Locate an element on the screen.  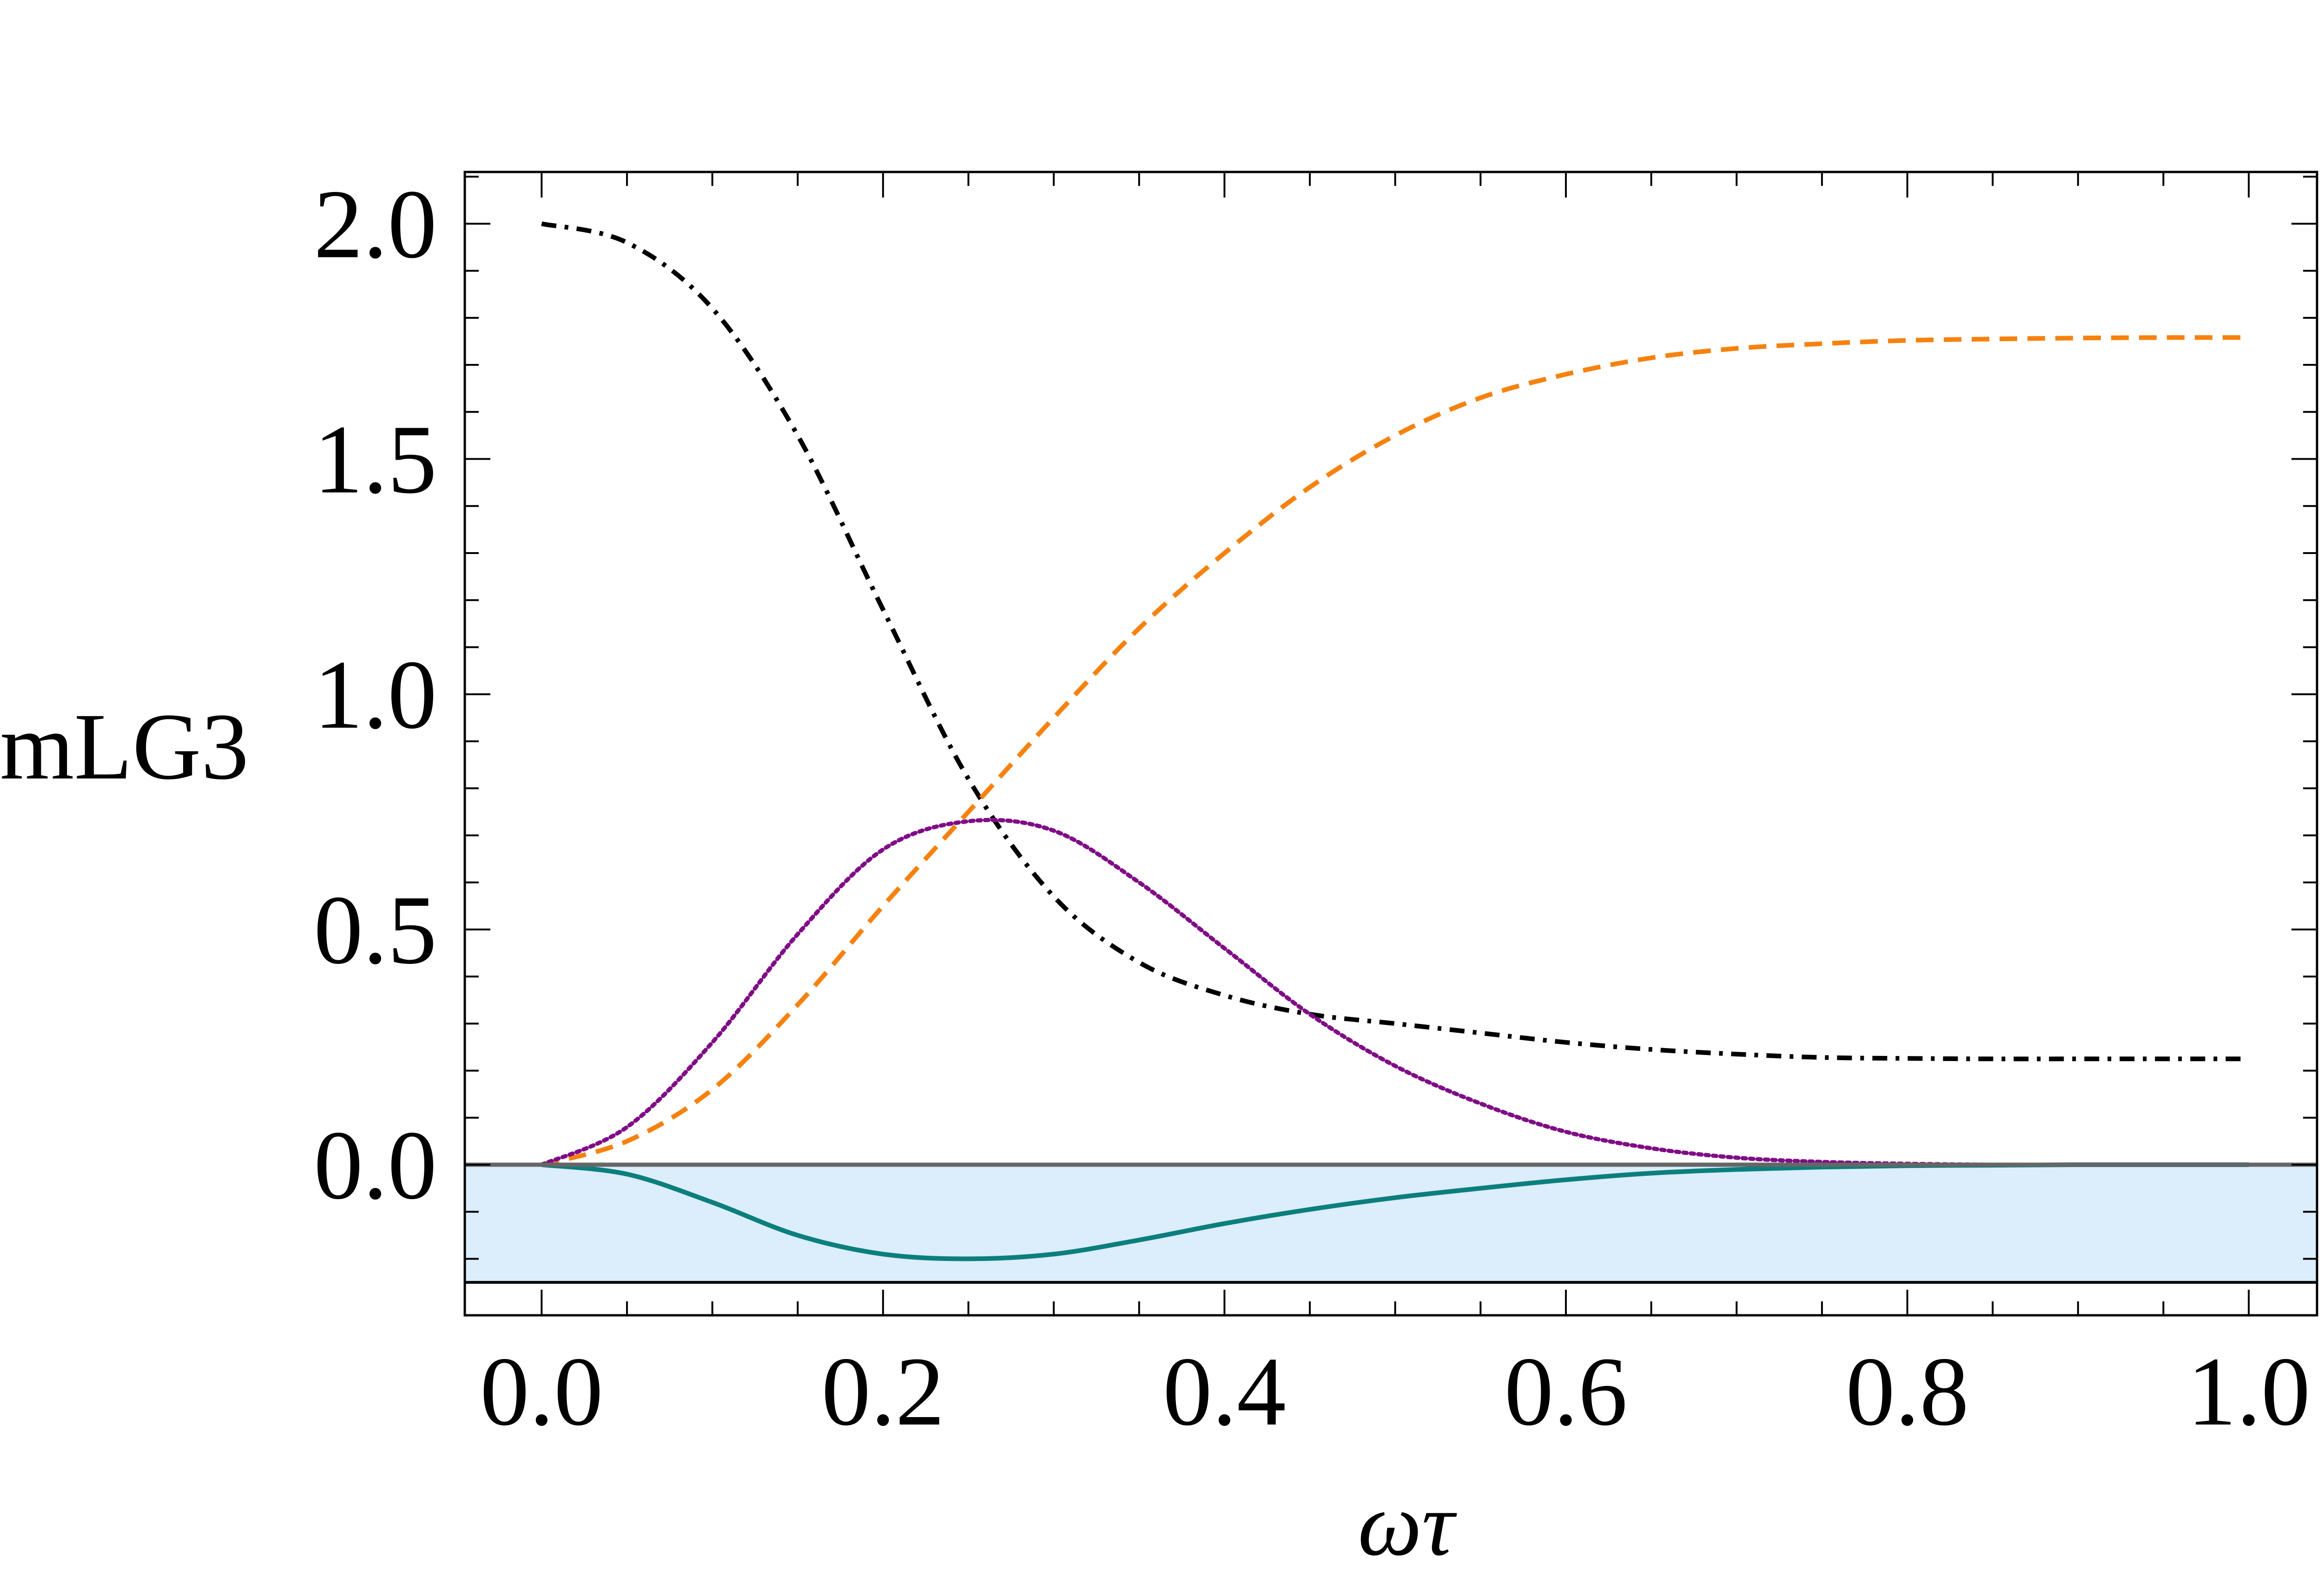
x-tick-label: 0.6 is located at coordinates (1565, 1391).